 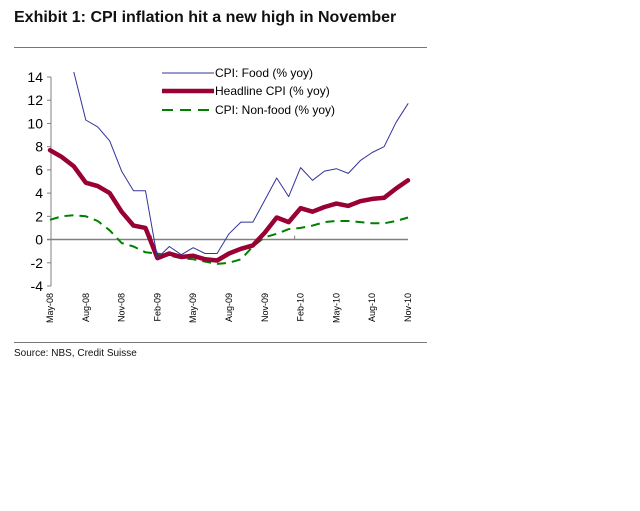 I want to click on x-tick-label: Feb-09, so click(x=157, y=307).